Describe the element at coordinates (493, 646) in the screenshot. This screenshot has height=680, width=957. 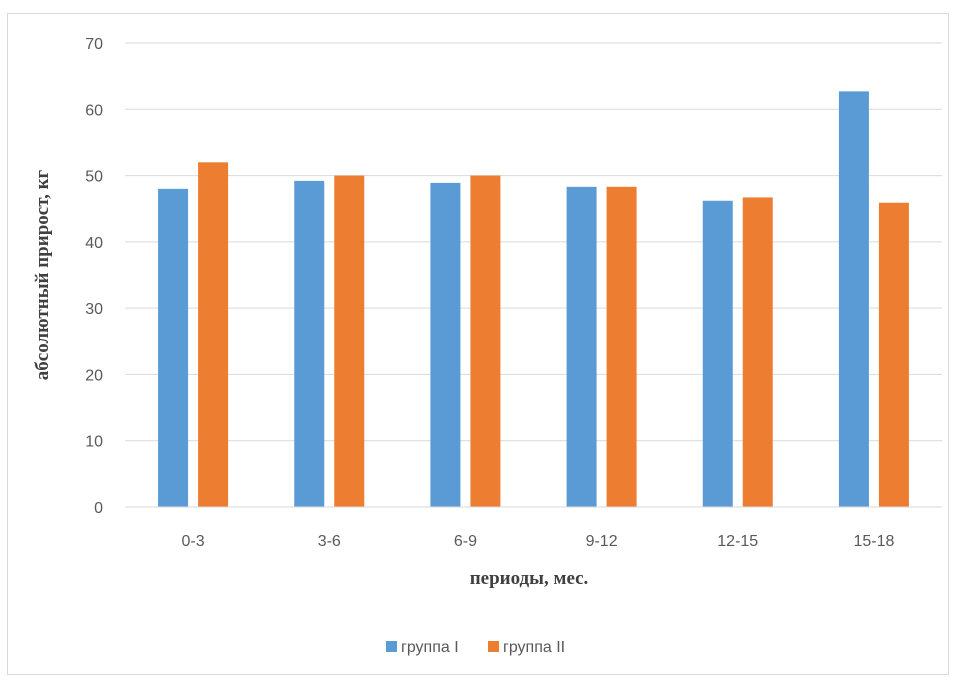
I see `legend-swatch-group-ii` at that location.